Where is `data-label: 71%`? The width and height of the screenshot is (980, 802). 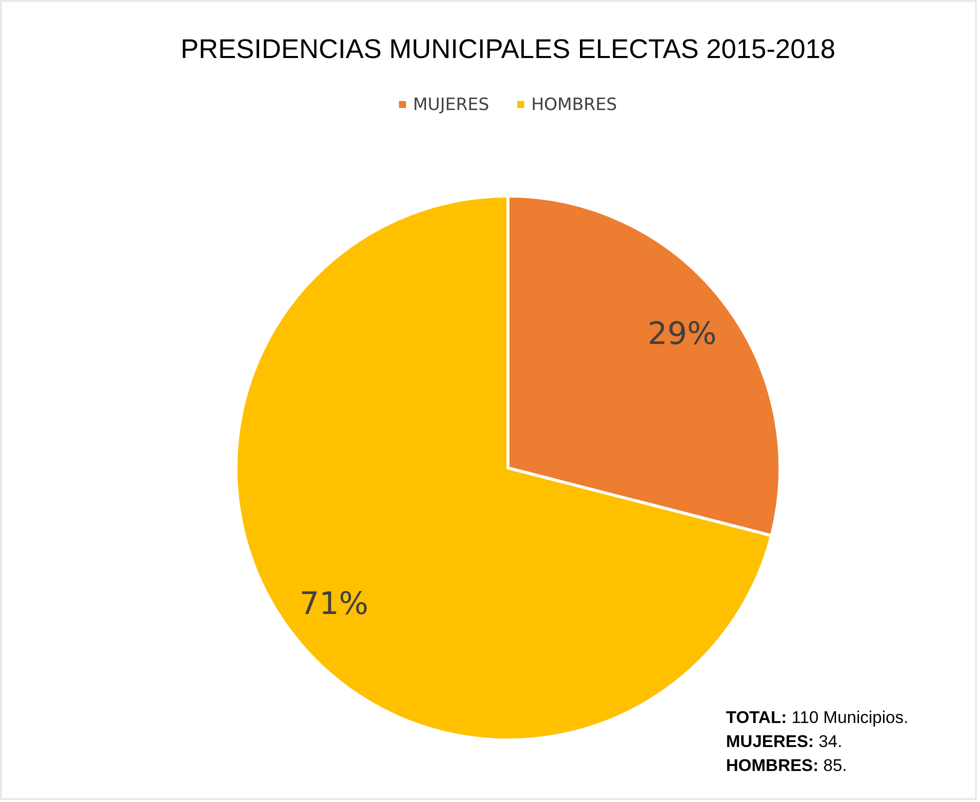
data-label: 71% is located at coordinates (333, 604).